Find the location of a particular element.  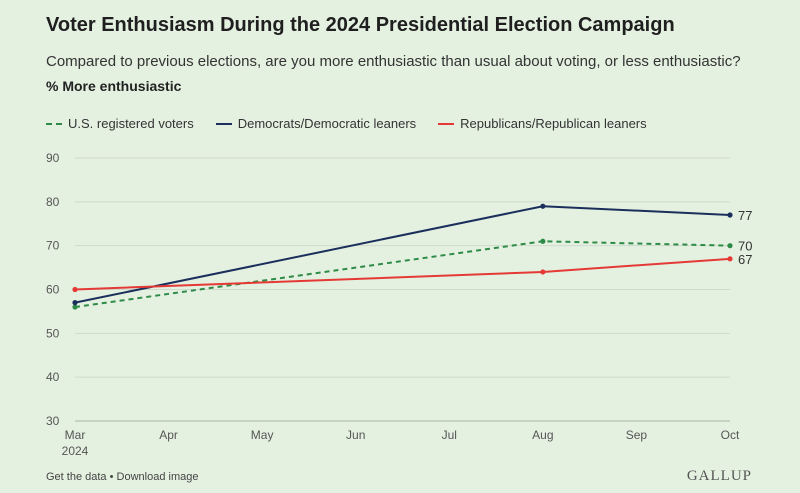

legend-item-democrats: Democrats/Democratic leaners is located at coordinates (316, 123).